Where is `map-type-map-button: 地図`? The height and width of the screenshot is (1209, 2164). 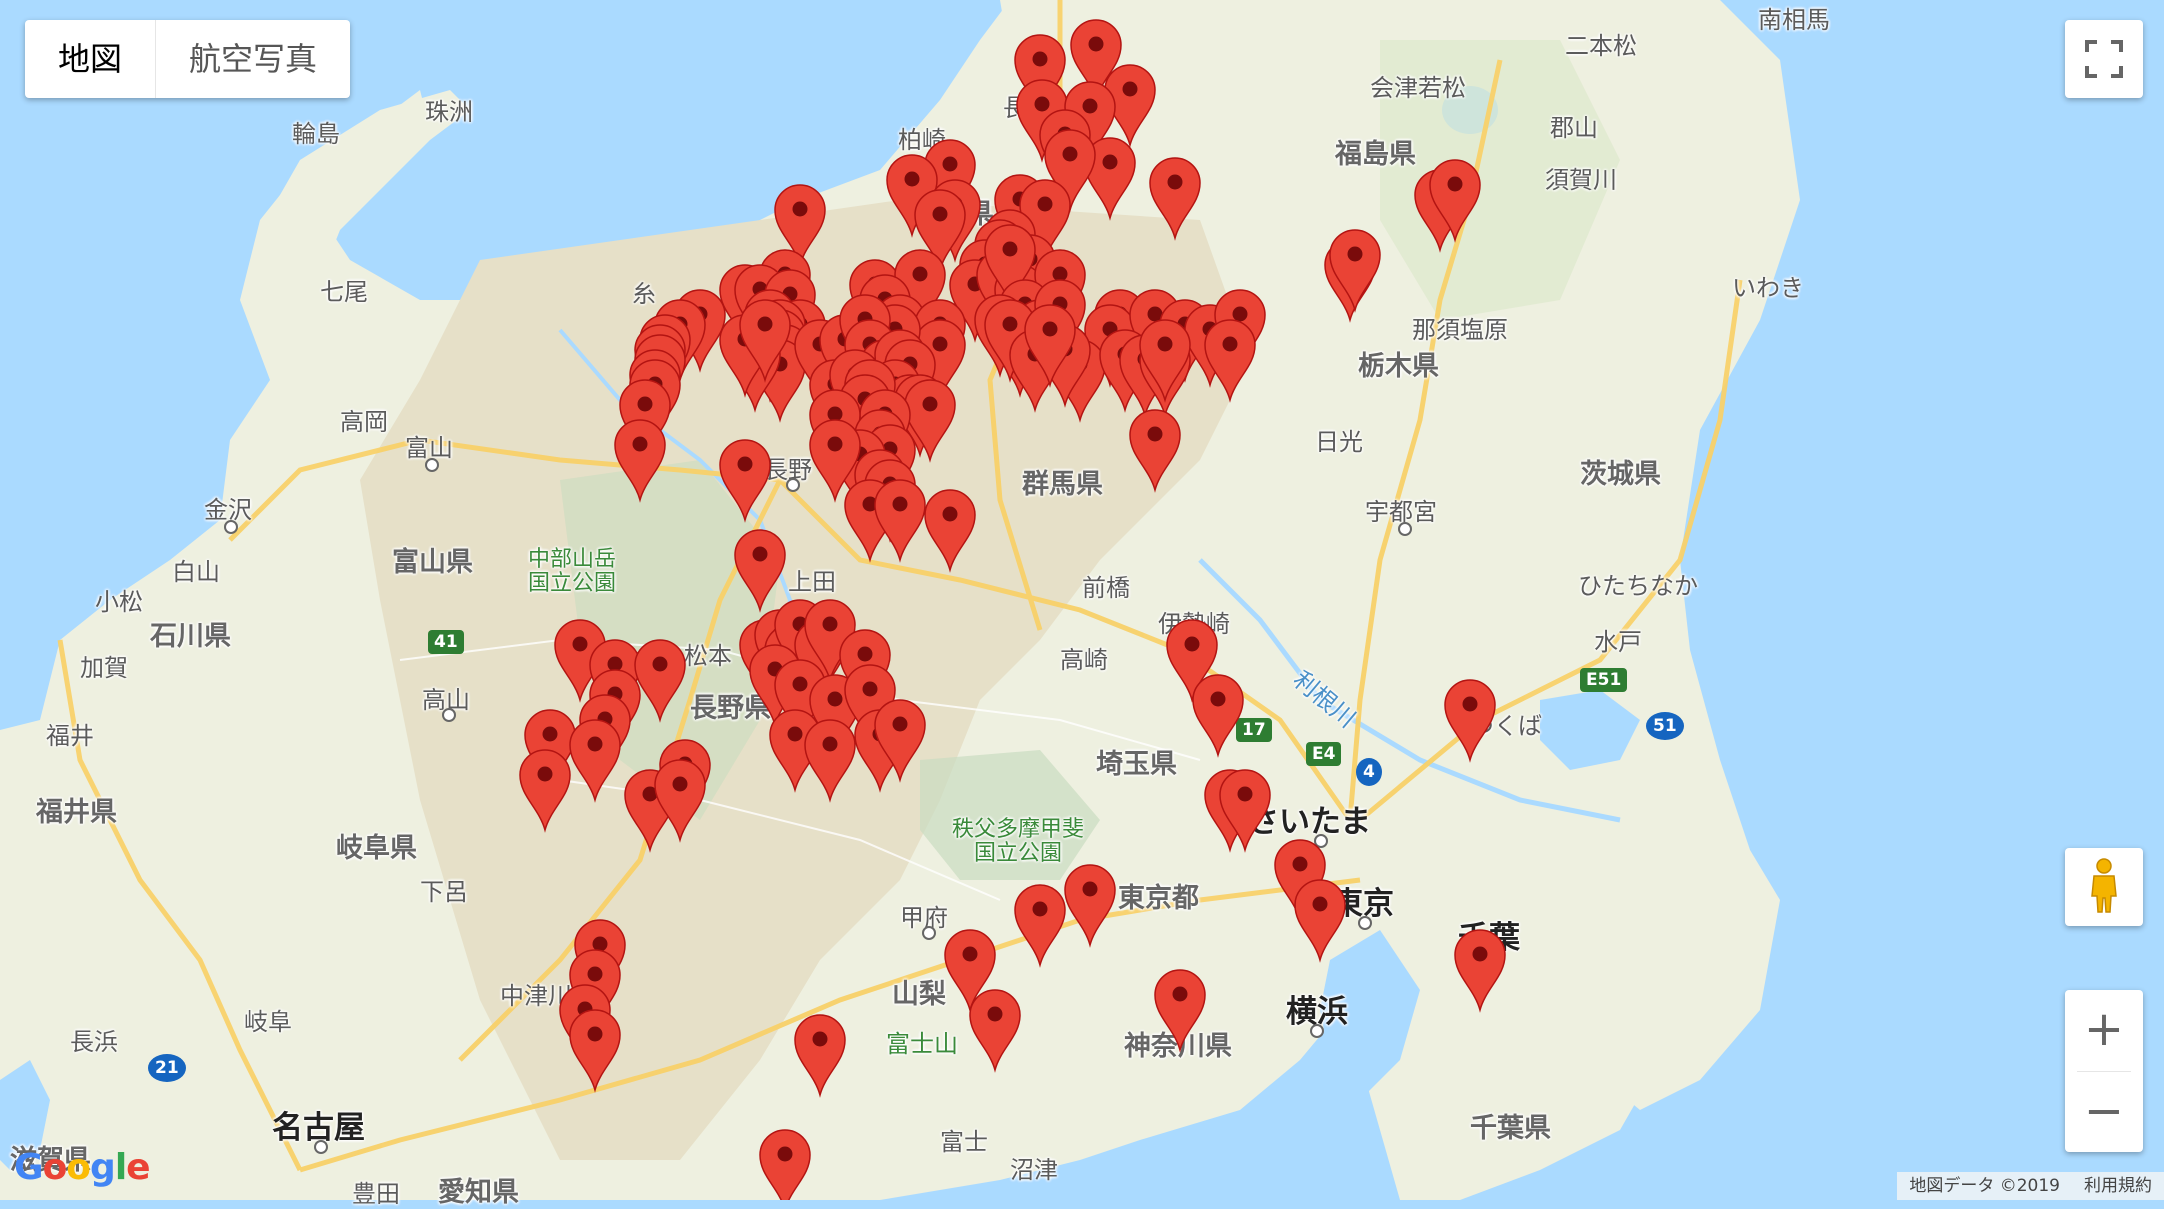
map-type-map-button: 地図 is located at coordinates (91, 59).